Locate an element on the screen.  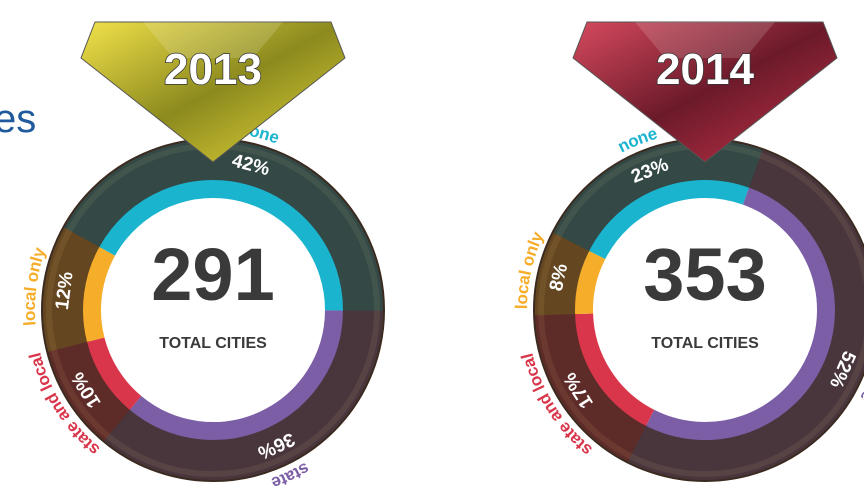
percent-label: 12% is located at coordinates (65, 290).